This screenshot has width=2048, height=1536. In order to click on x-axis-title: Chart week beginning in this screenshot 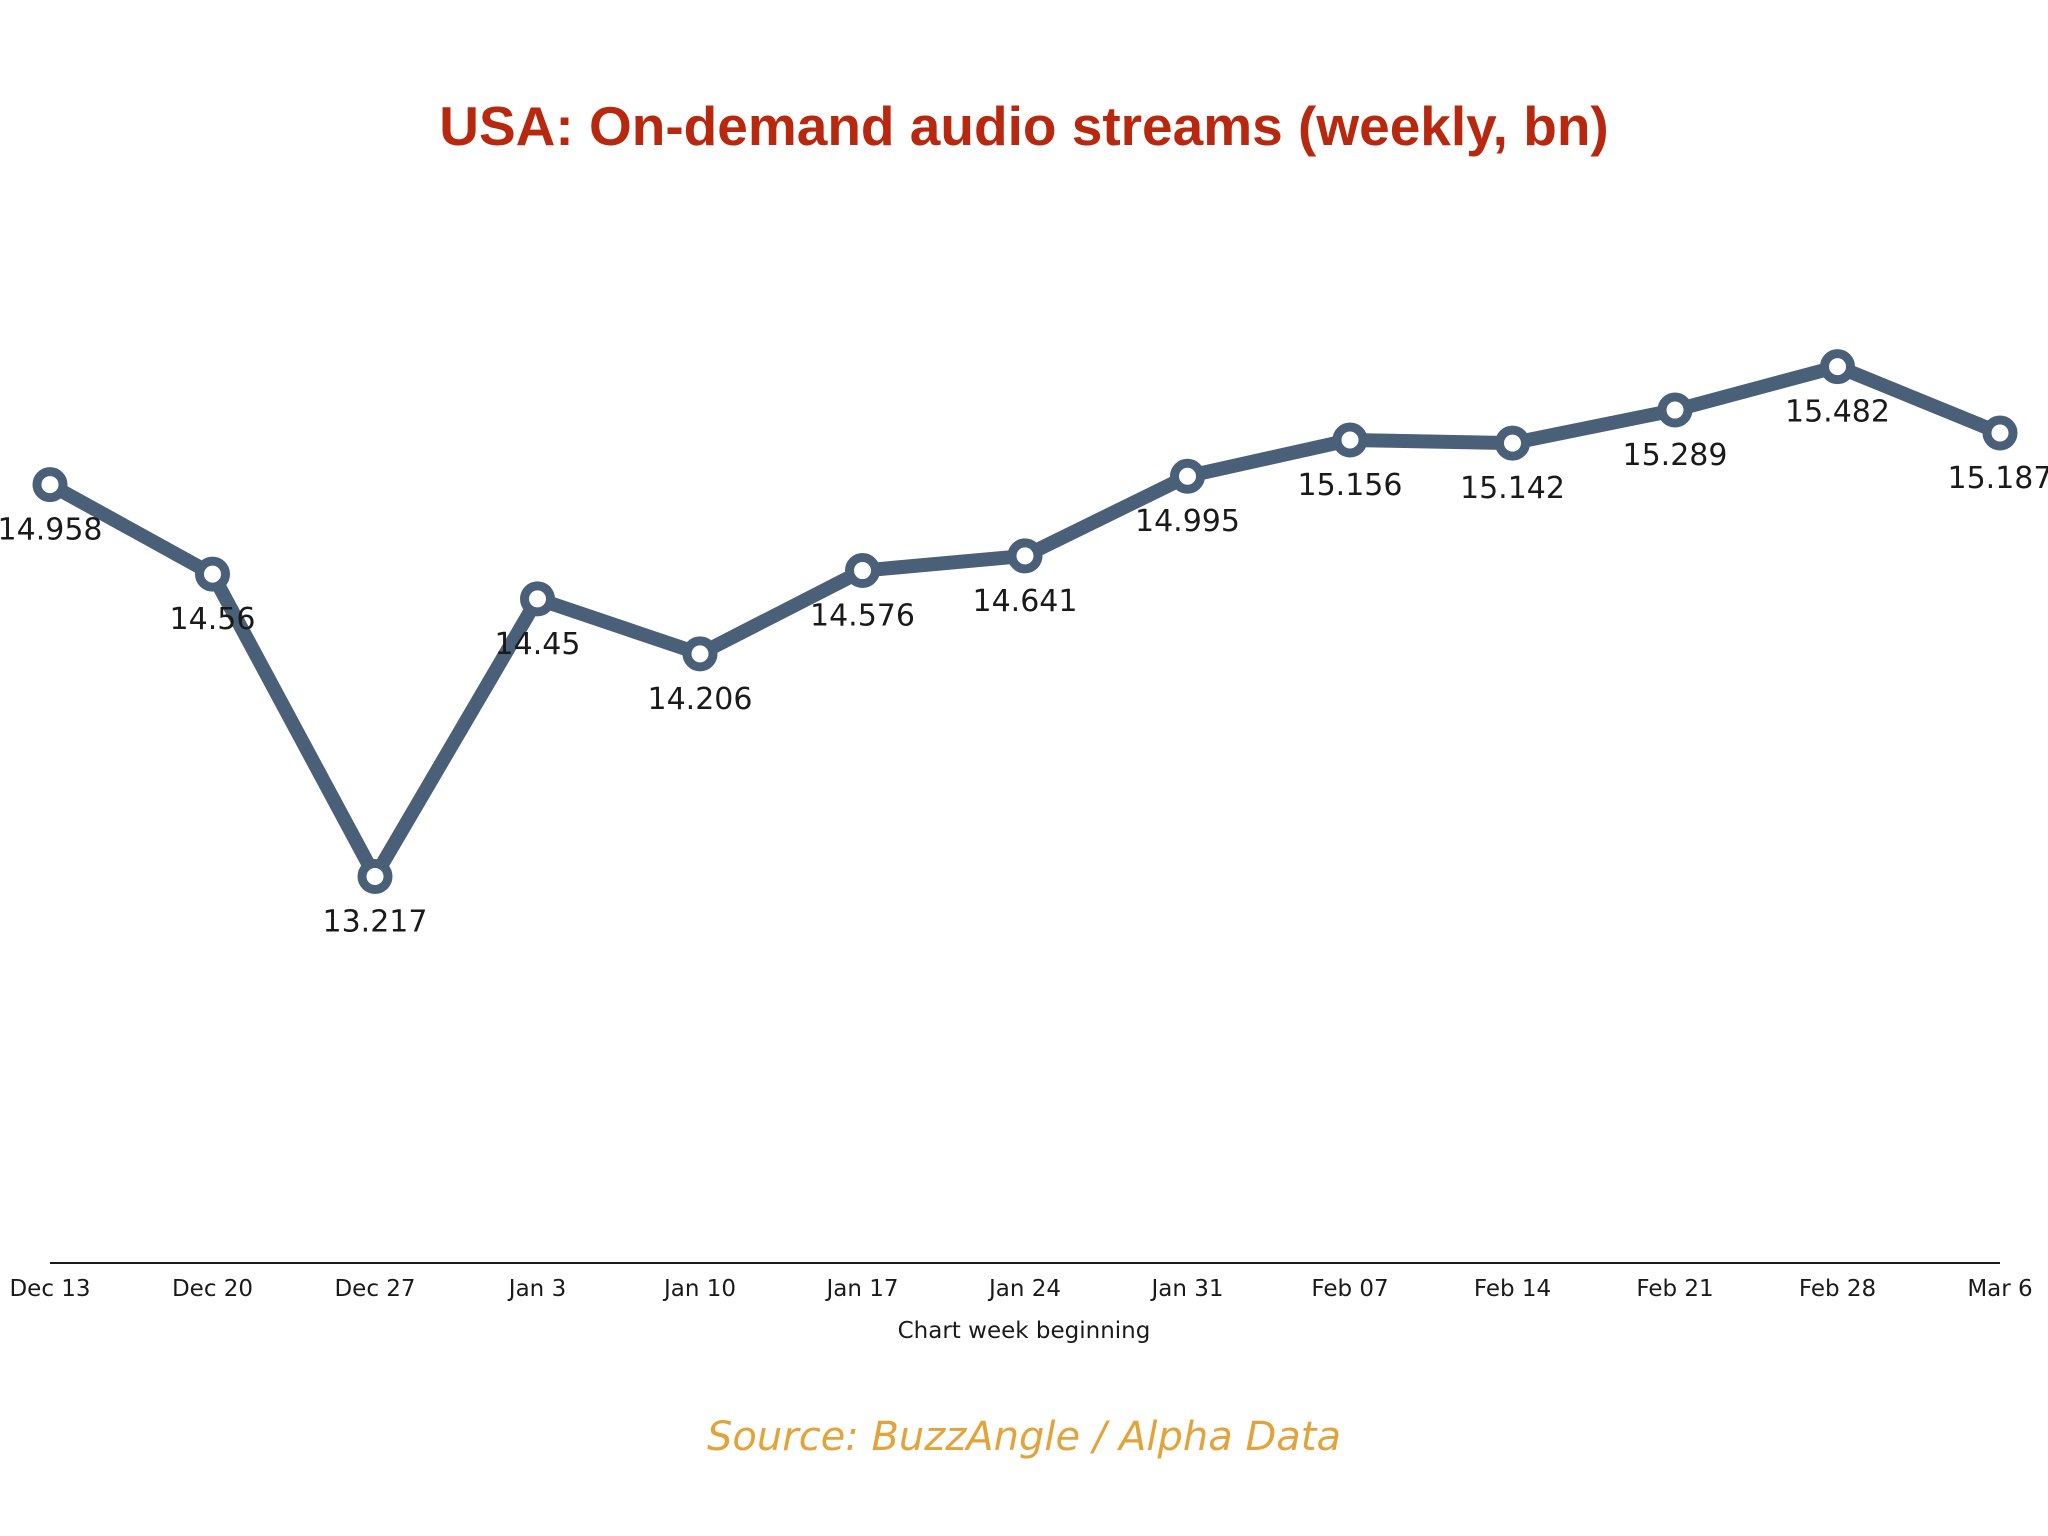, I will do `click(1024, 1331)`.